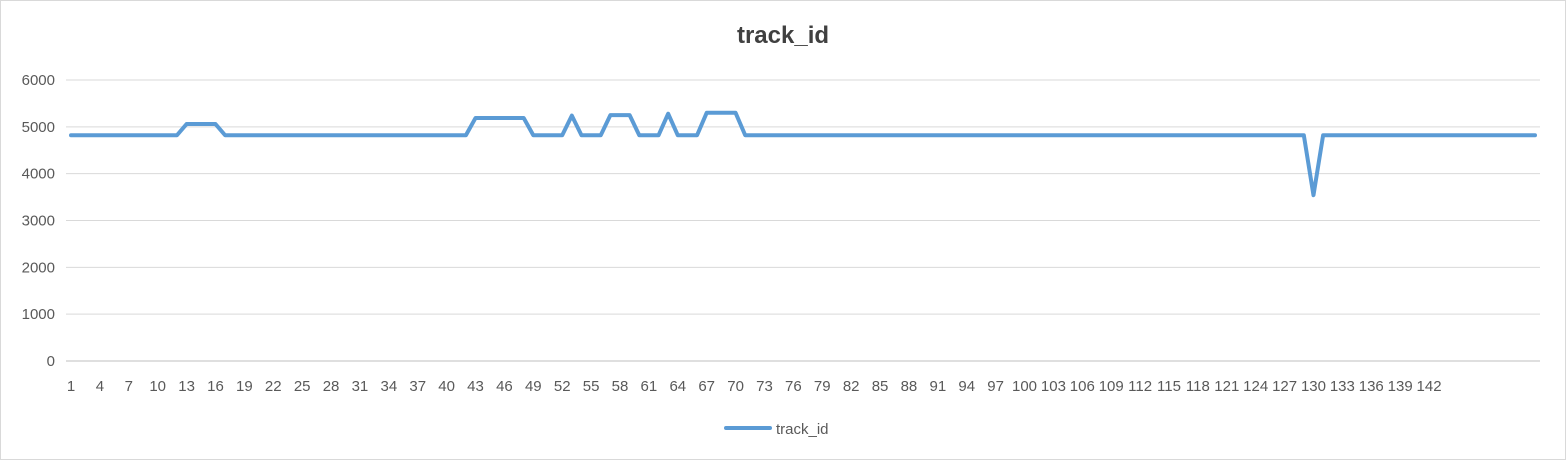 The height and width of the screenshot is (460, 1566). I want to click on x-tick-label: 100, so click(1024, 386).